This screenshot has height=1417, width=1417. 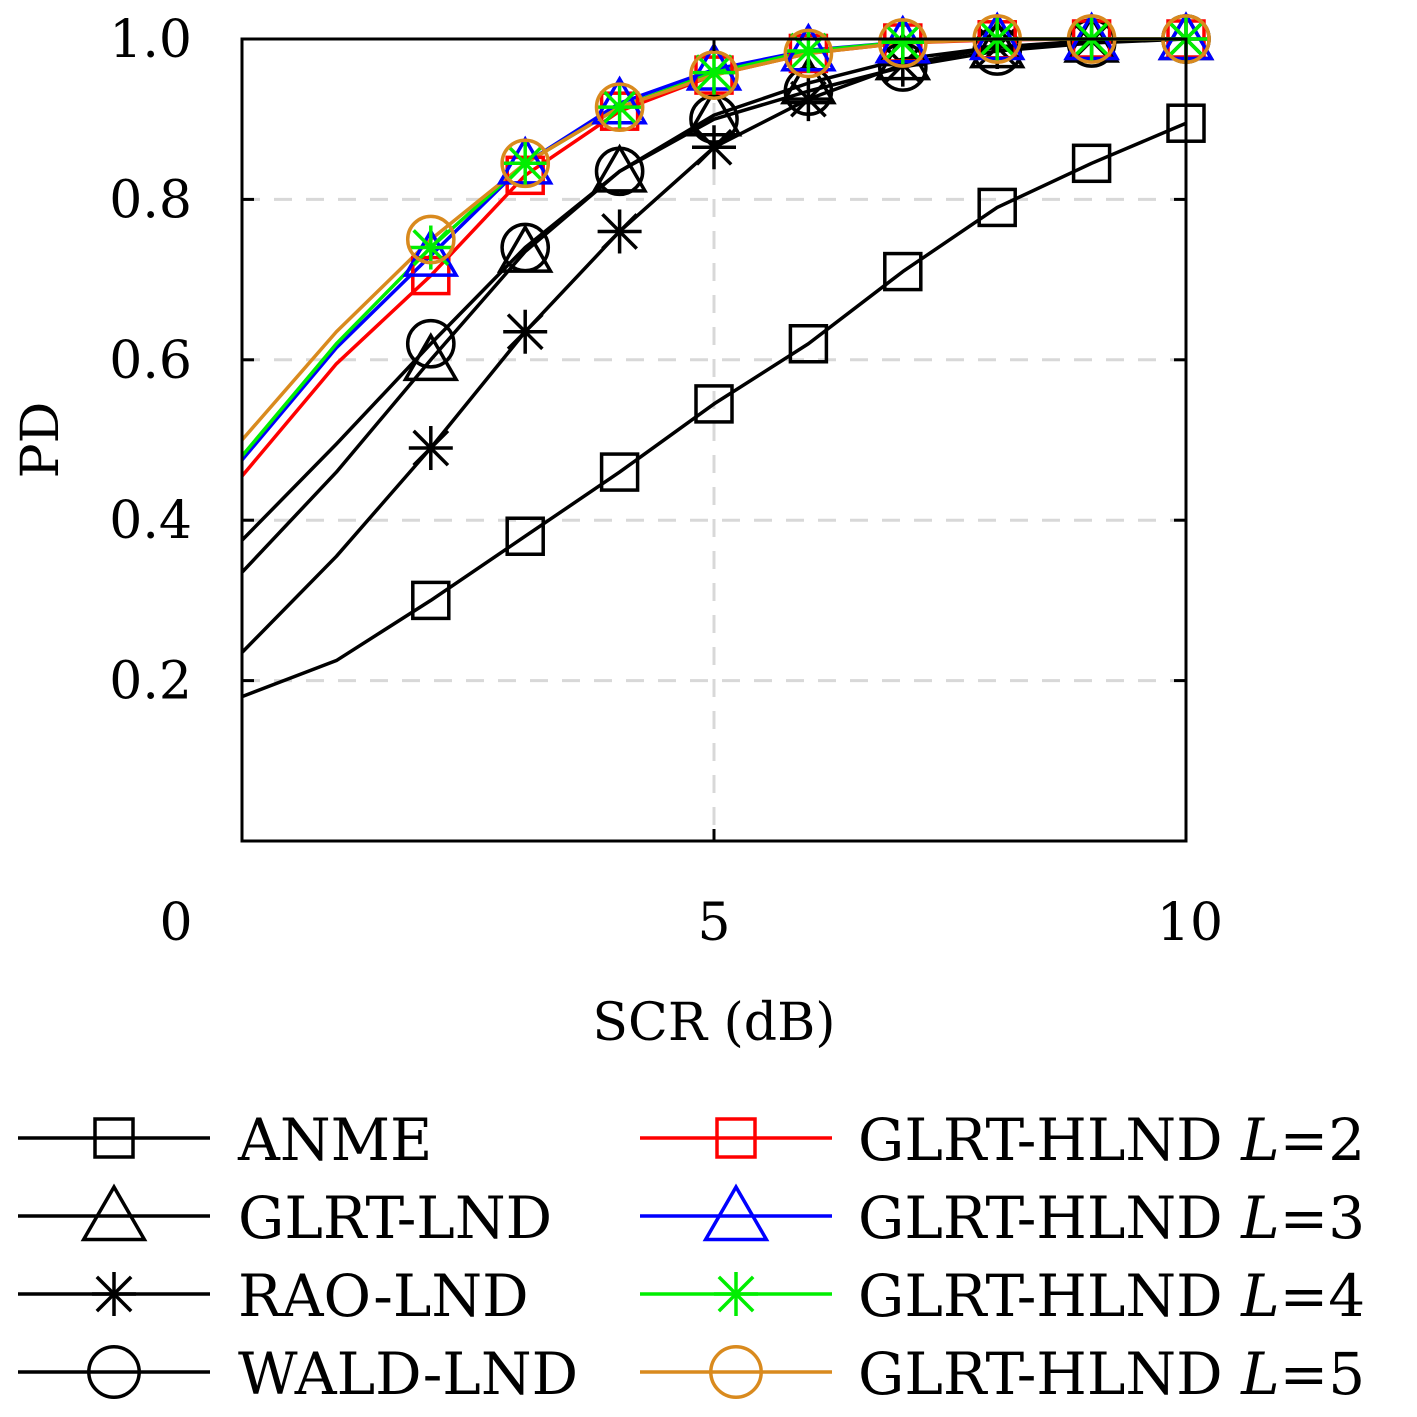 What do you see at coordinates (150, 682) in the screenshot?
I see `y-tick-label: 0.2` at bounding box center [150, 682].